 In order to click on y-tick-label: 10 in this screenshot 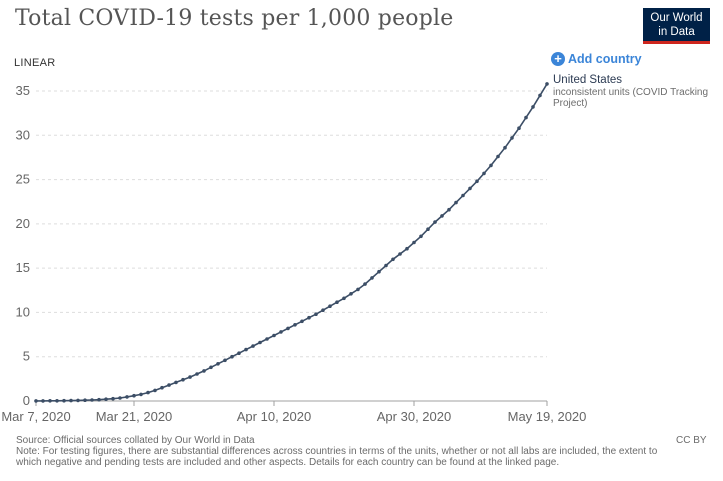, I will do `click(23, 311)`.